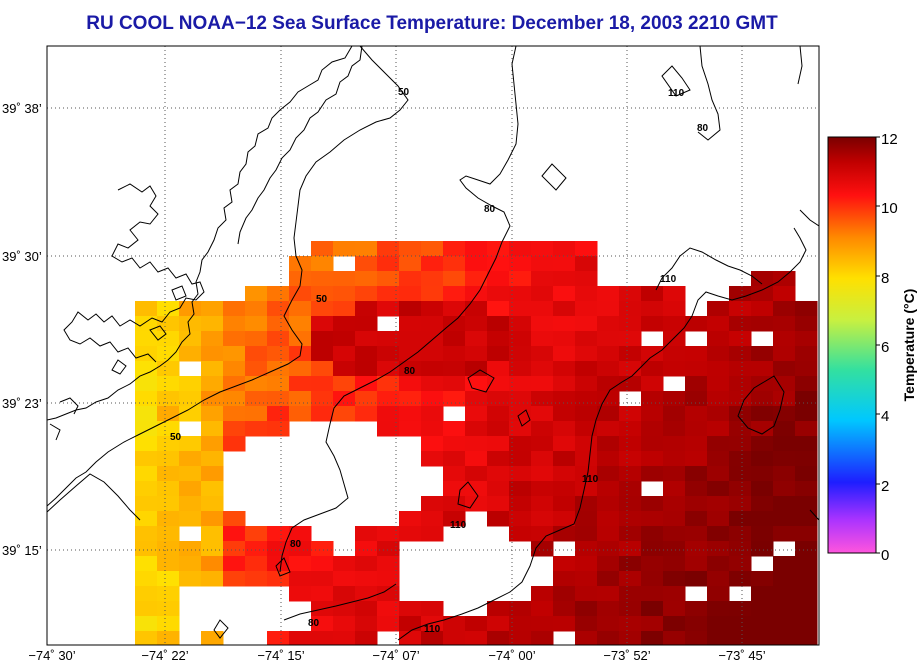 Image resolution: width=920 pixels, height=664 pixels. What do you see at coordinates (889, 208) in the screenshot?
I see `colorbar-tick-label: 10` at bounding box center [889, 208].